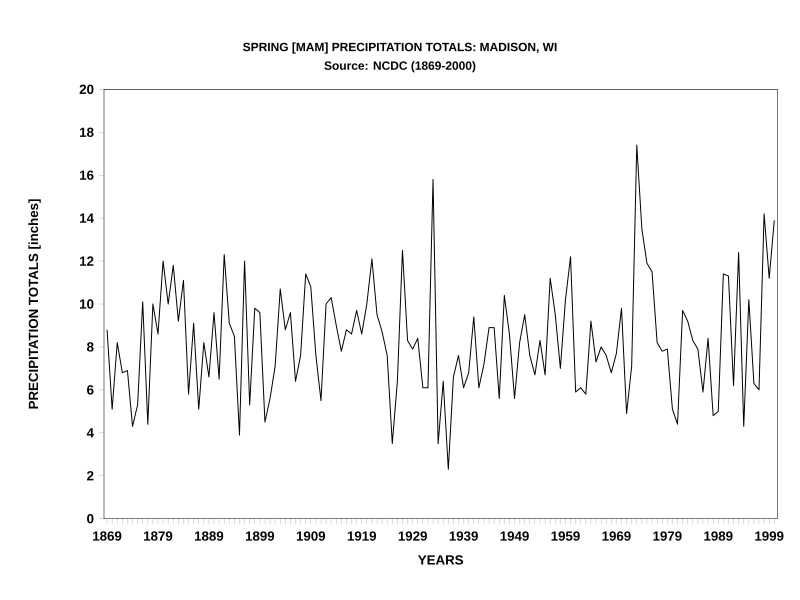 This screenshot has width=800, height=600. I want to click on x-tick-label: 1909, so click(311, 536).